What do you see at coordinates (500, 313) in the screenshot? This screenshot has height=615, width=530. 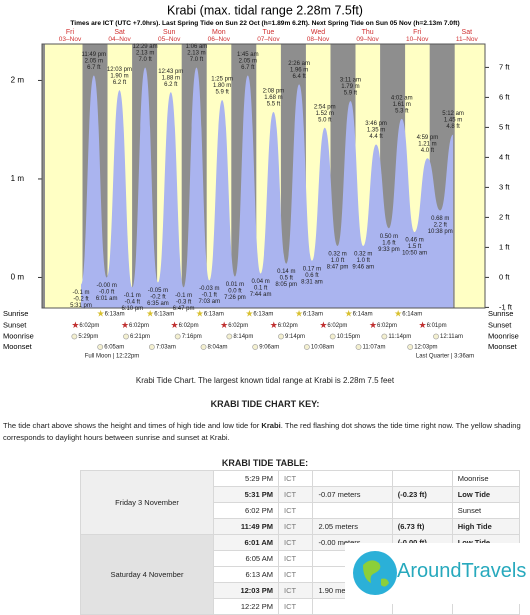 I see `row-label: Sunrise` at bounding box center [500, 313].